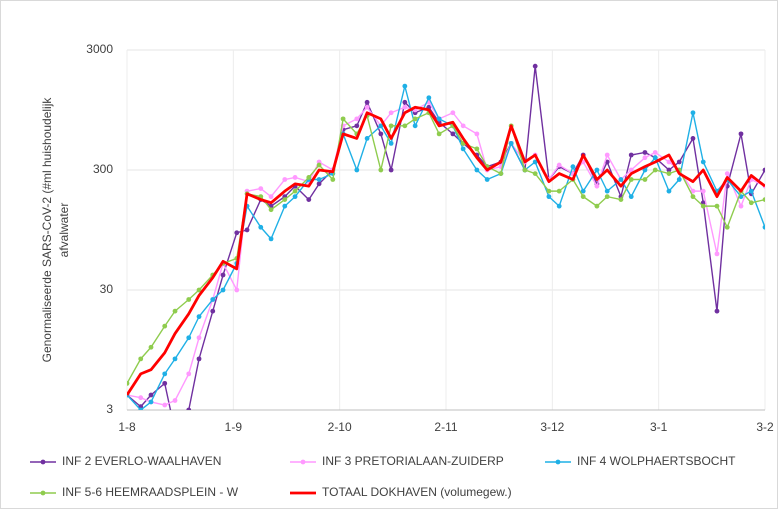 The width and height of the screenshot is (778, 514). Describe the element at coordinates (141, 461) in the screenshot. I see `legend-label: INF 2 EVERLO-WAALHAVEN` at that location.